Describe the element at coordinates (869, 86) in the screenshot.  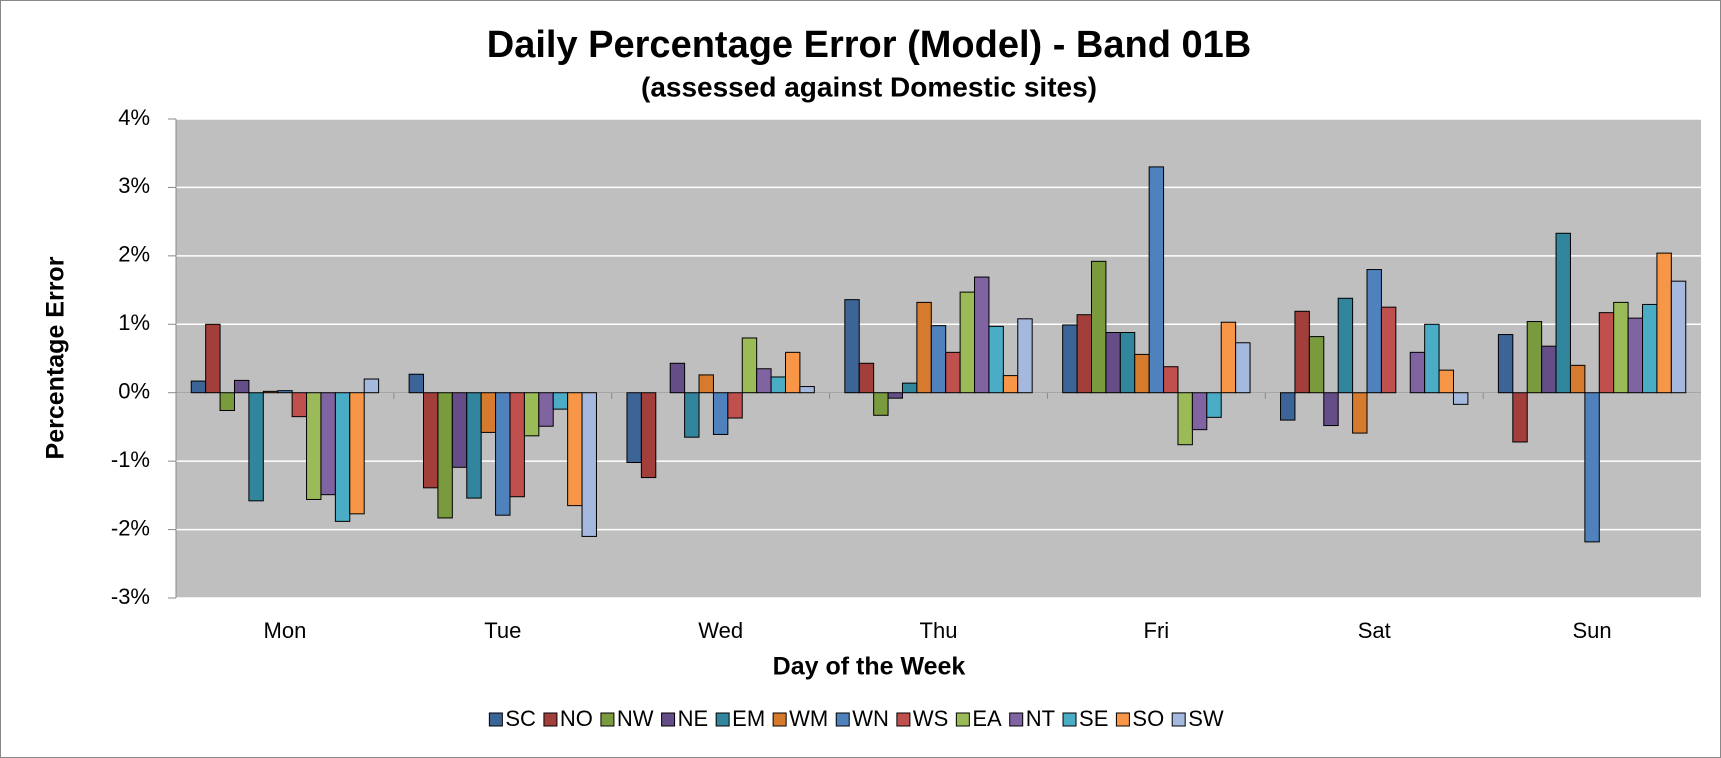
I see `chart-subtitle: (assessed against Domestic sites)` at that location.